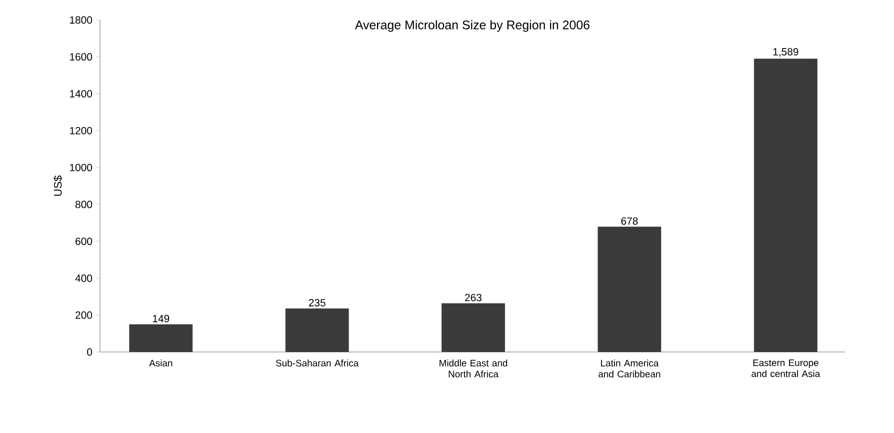  Describe the element at coordinates (89, 352) in the screenshot. I see `y-tick-label: 0` at that location.